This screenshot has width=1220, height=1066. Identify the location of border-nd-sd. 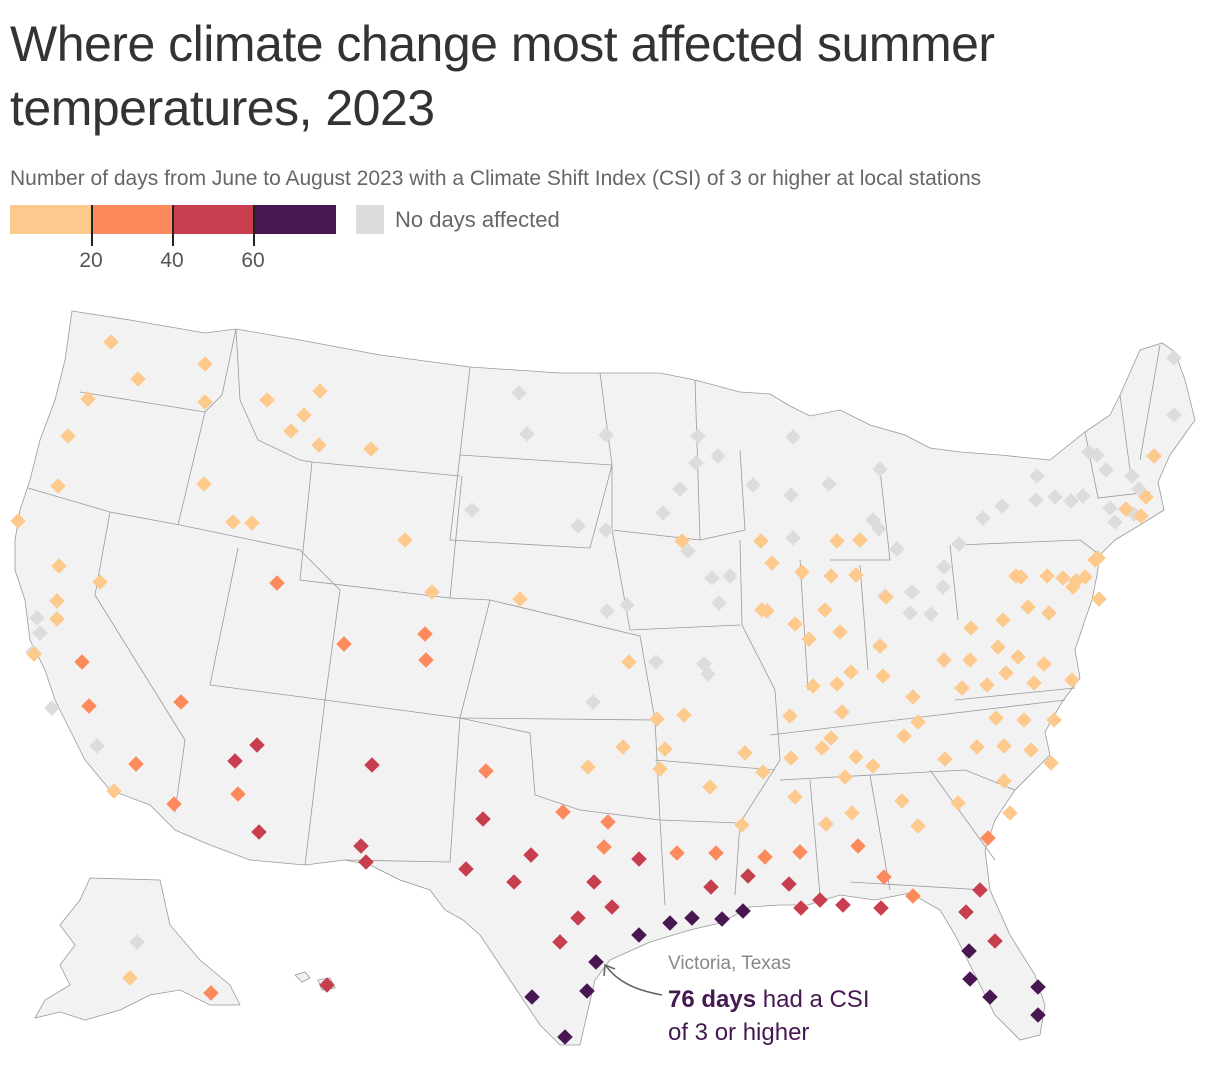
(536, 416).